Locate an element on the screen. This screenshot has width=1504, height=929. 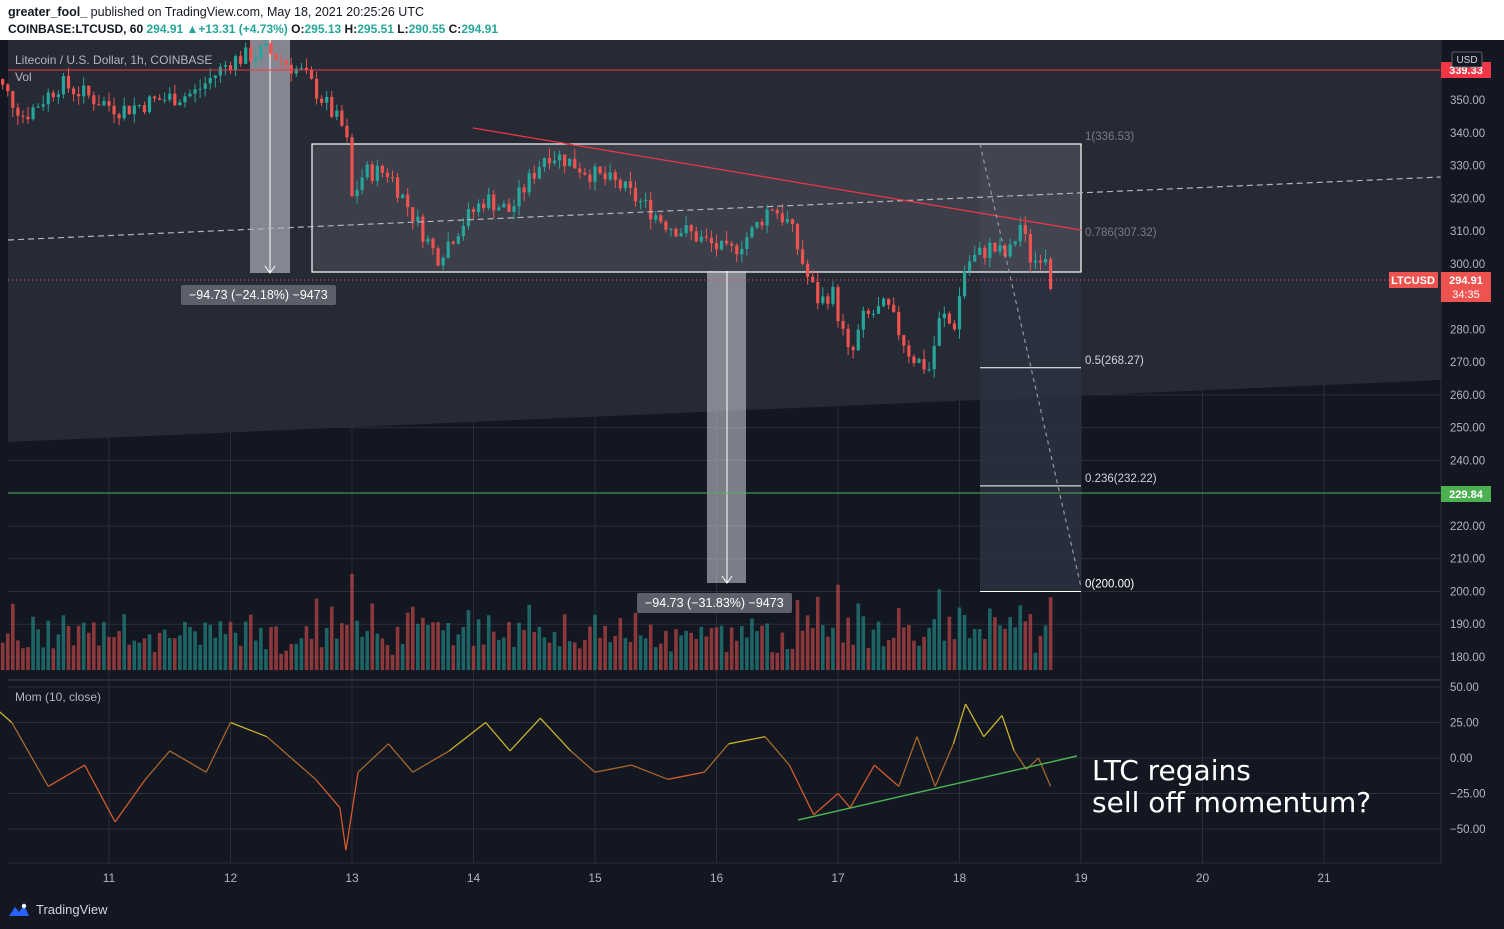
measure-label-2: −94.73 (−31.83%) −9473 is located at coordinates (714, 603).